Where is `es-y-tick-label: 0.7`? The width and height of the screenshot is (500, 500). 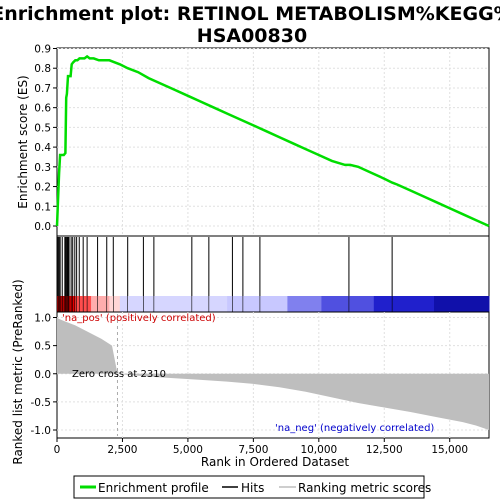 es-y-tick-label: 0.7 is located at coordinates (42, 89).